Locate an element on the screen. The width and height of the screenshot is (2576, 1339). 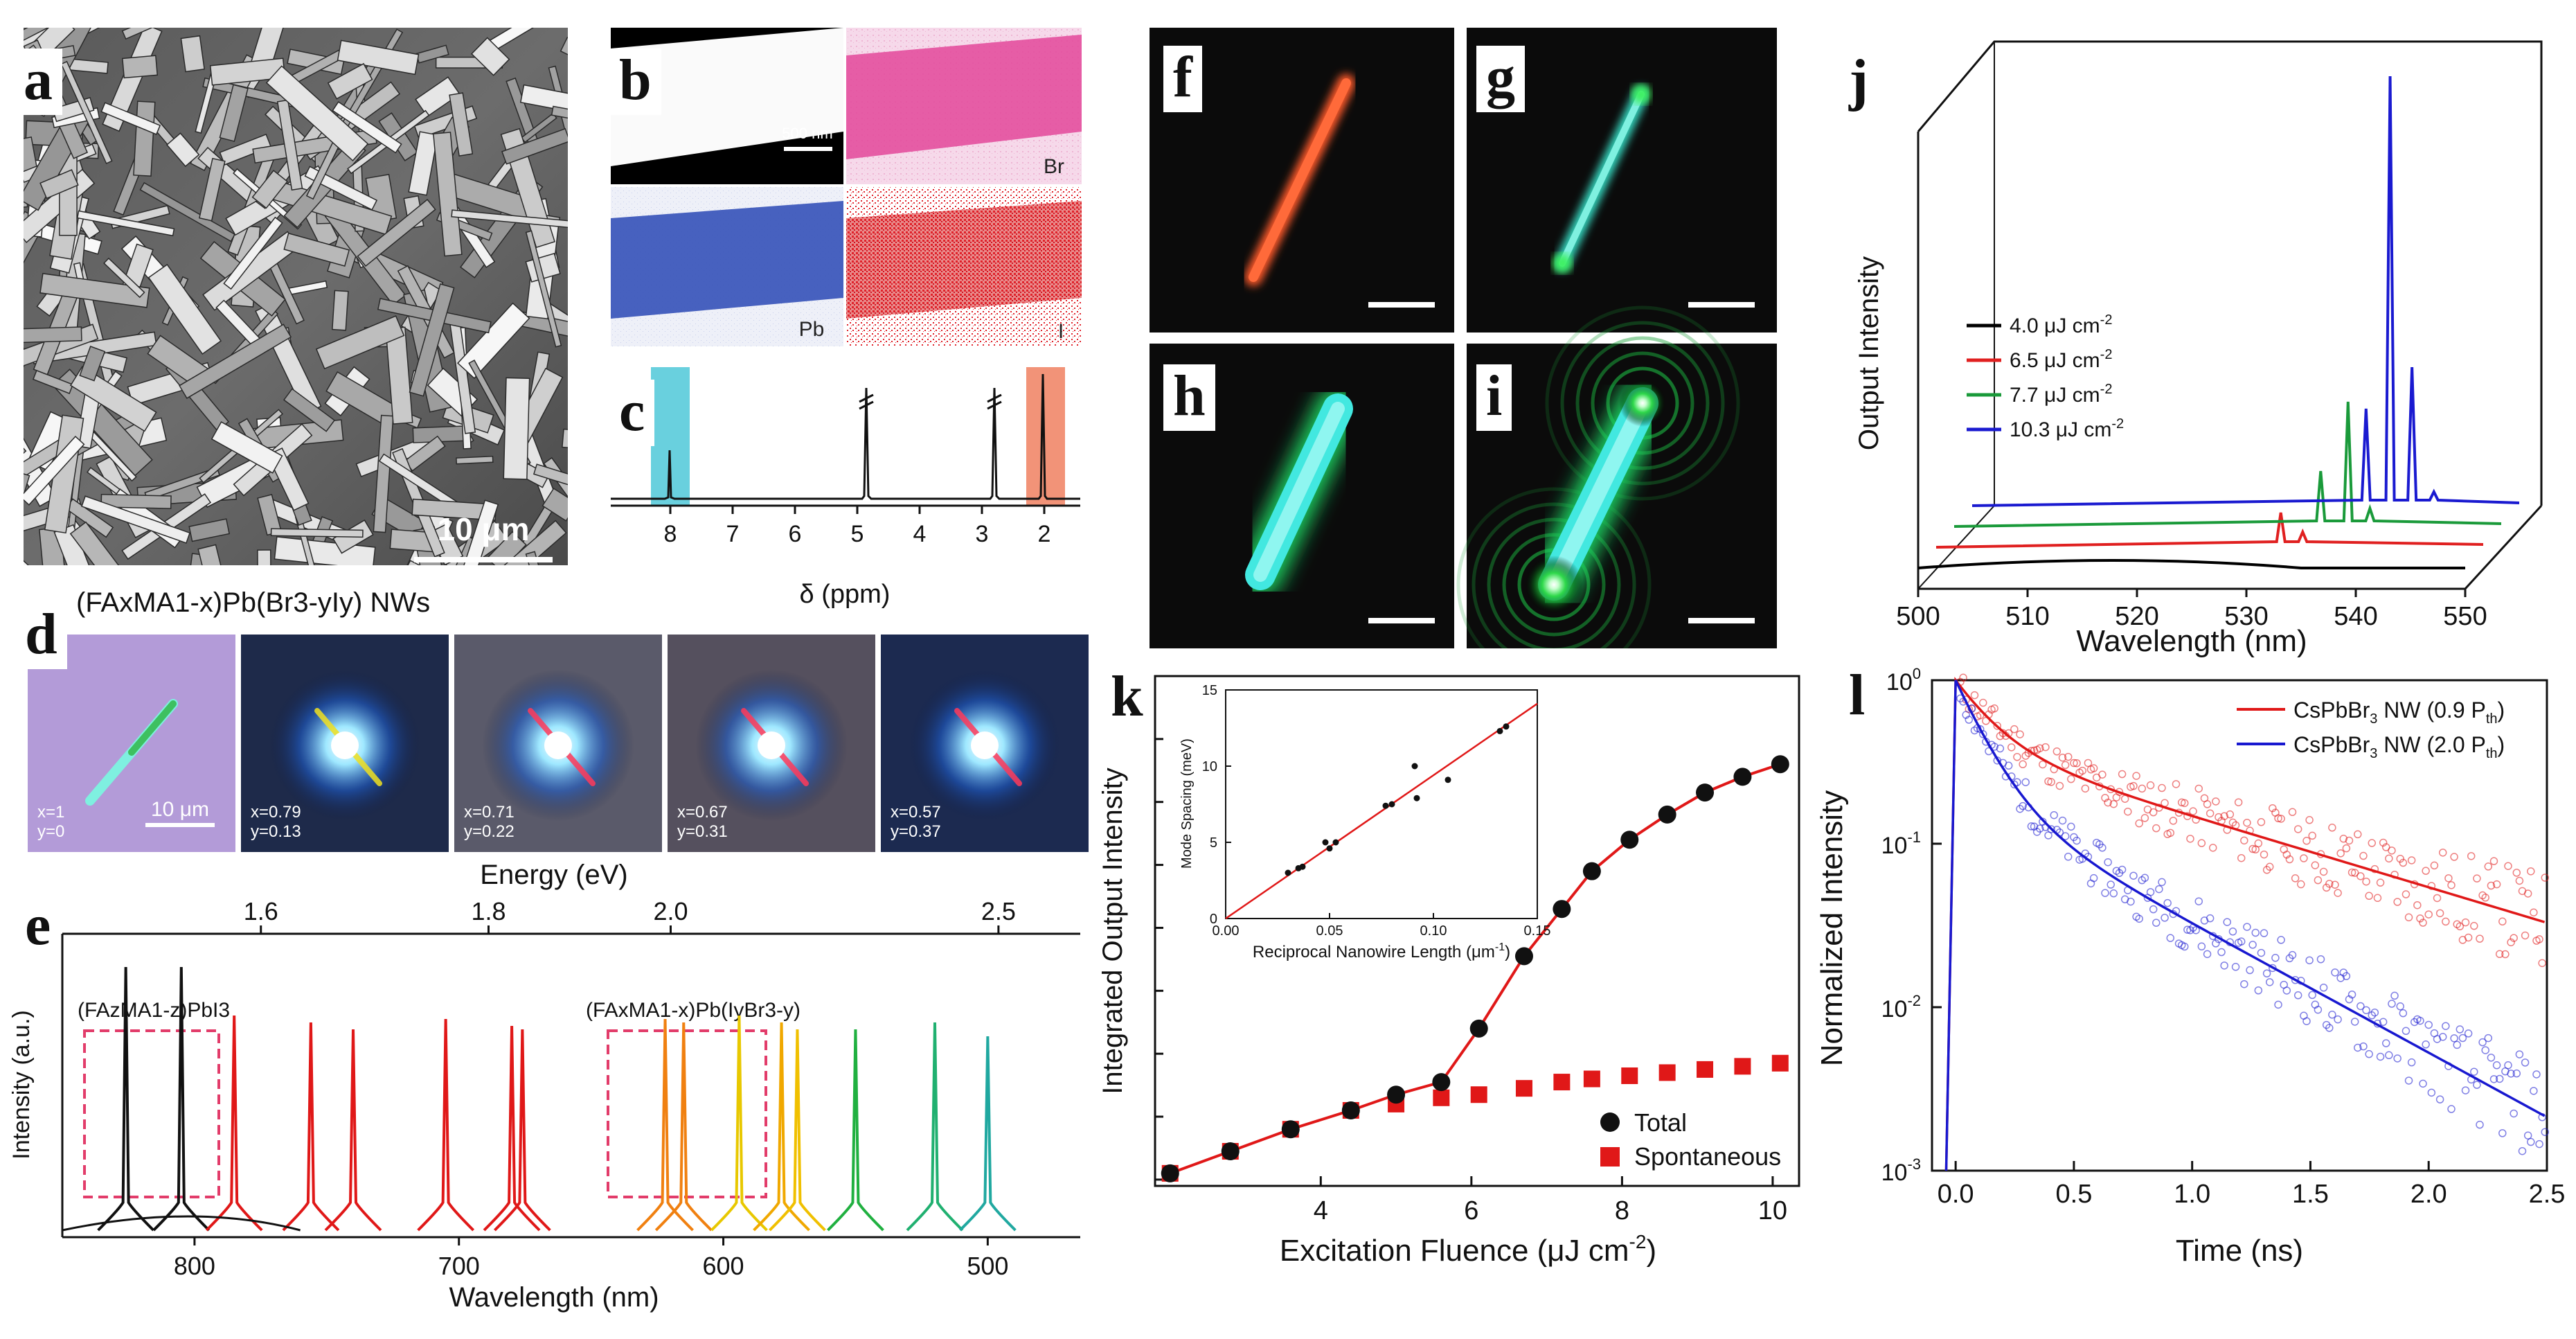
x-tick-label: 6 is located at coordinates (1471, 1210).